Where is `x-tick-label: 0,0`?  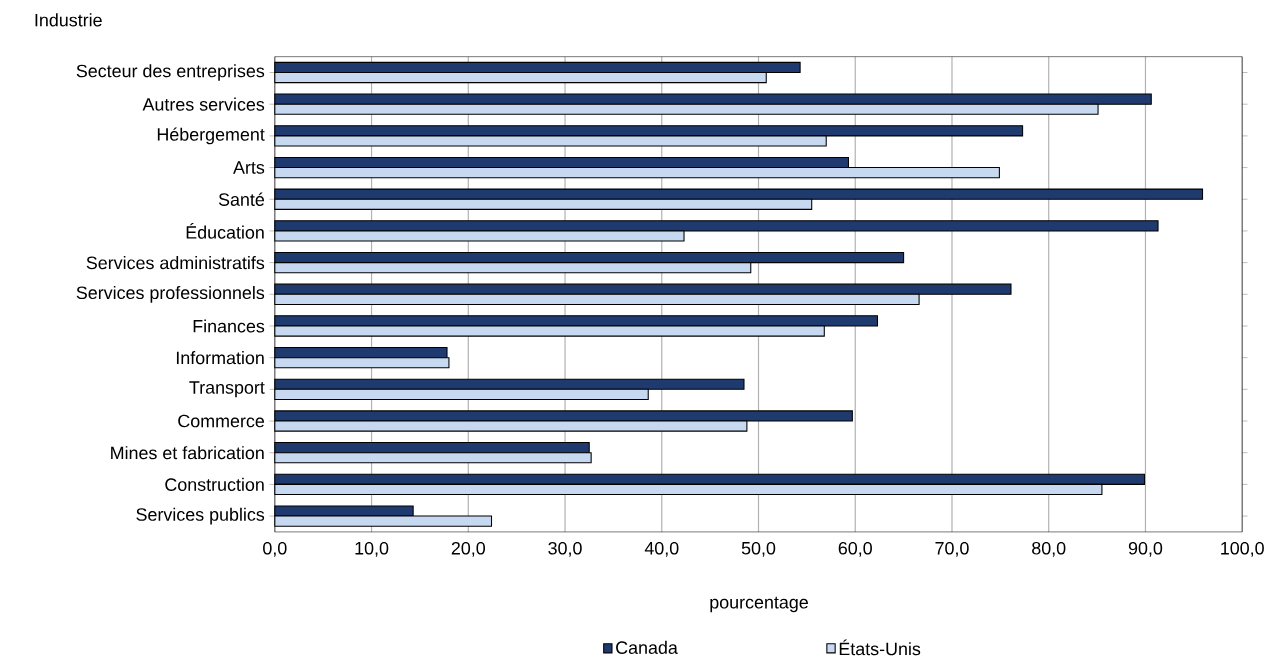
x-tick-label: 0,0 is located at coordinates (275, 549).